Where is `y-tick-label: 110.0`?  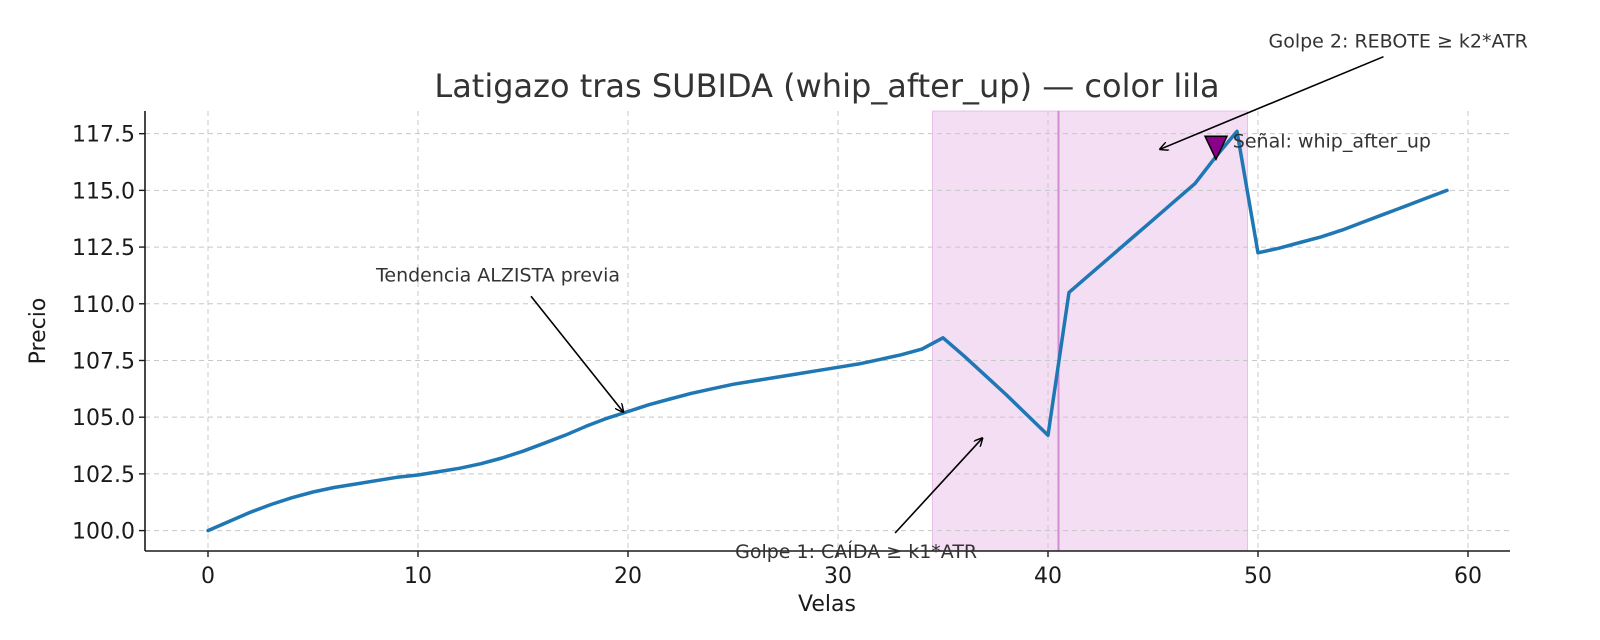 y-tick-label: 110.0 is located at coordinates (103, 305).